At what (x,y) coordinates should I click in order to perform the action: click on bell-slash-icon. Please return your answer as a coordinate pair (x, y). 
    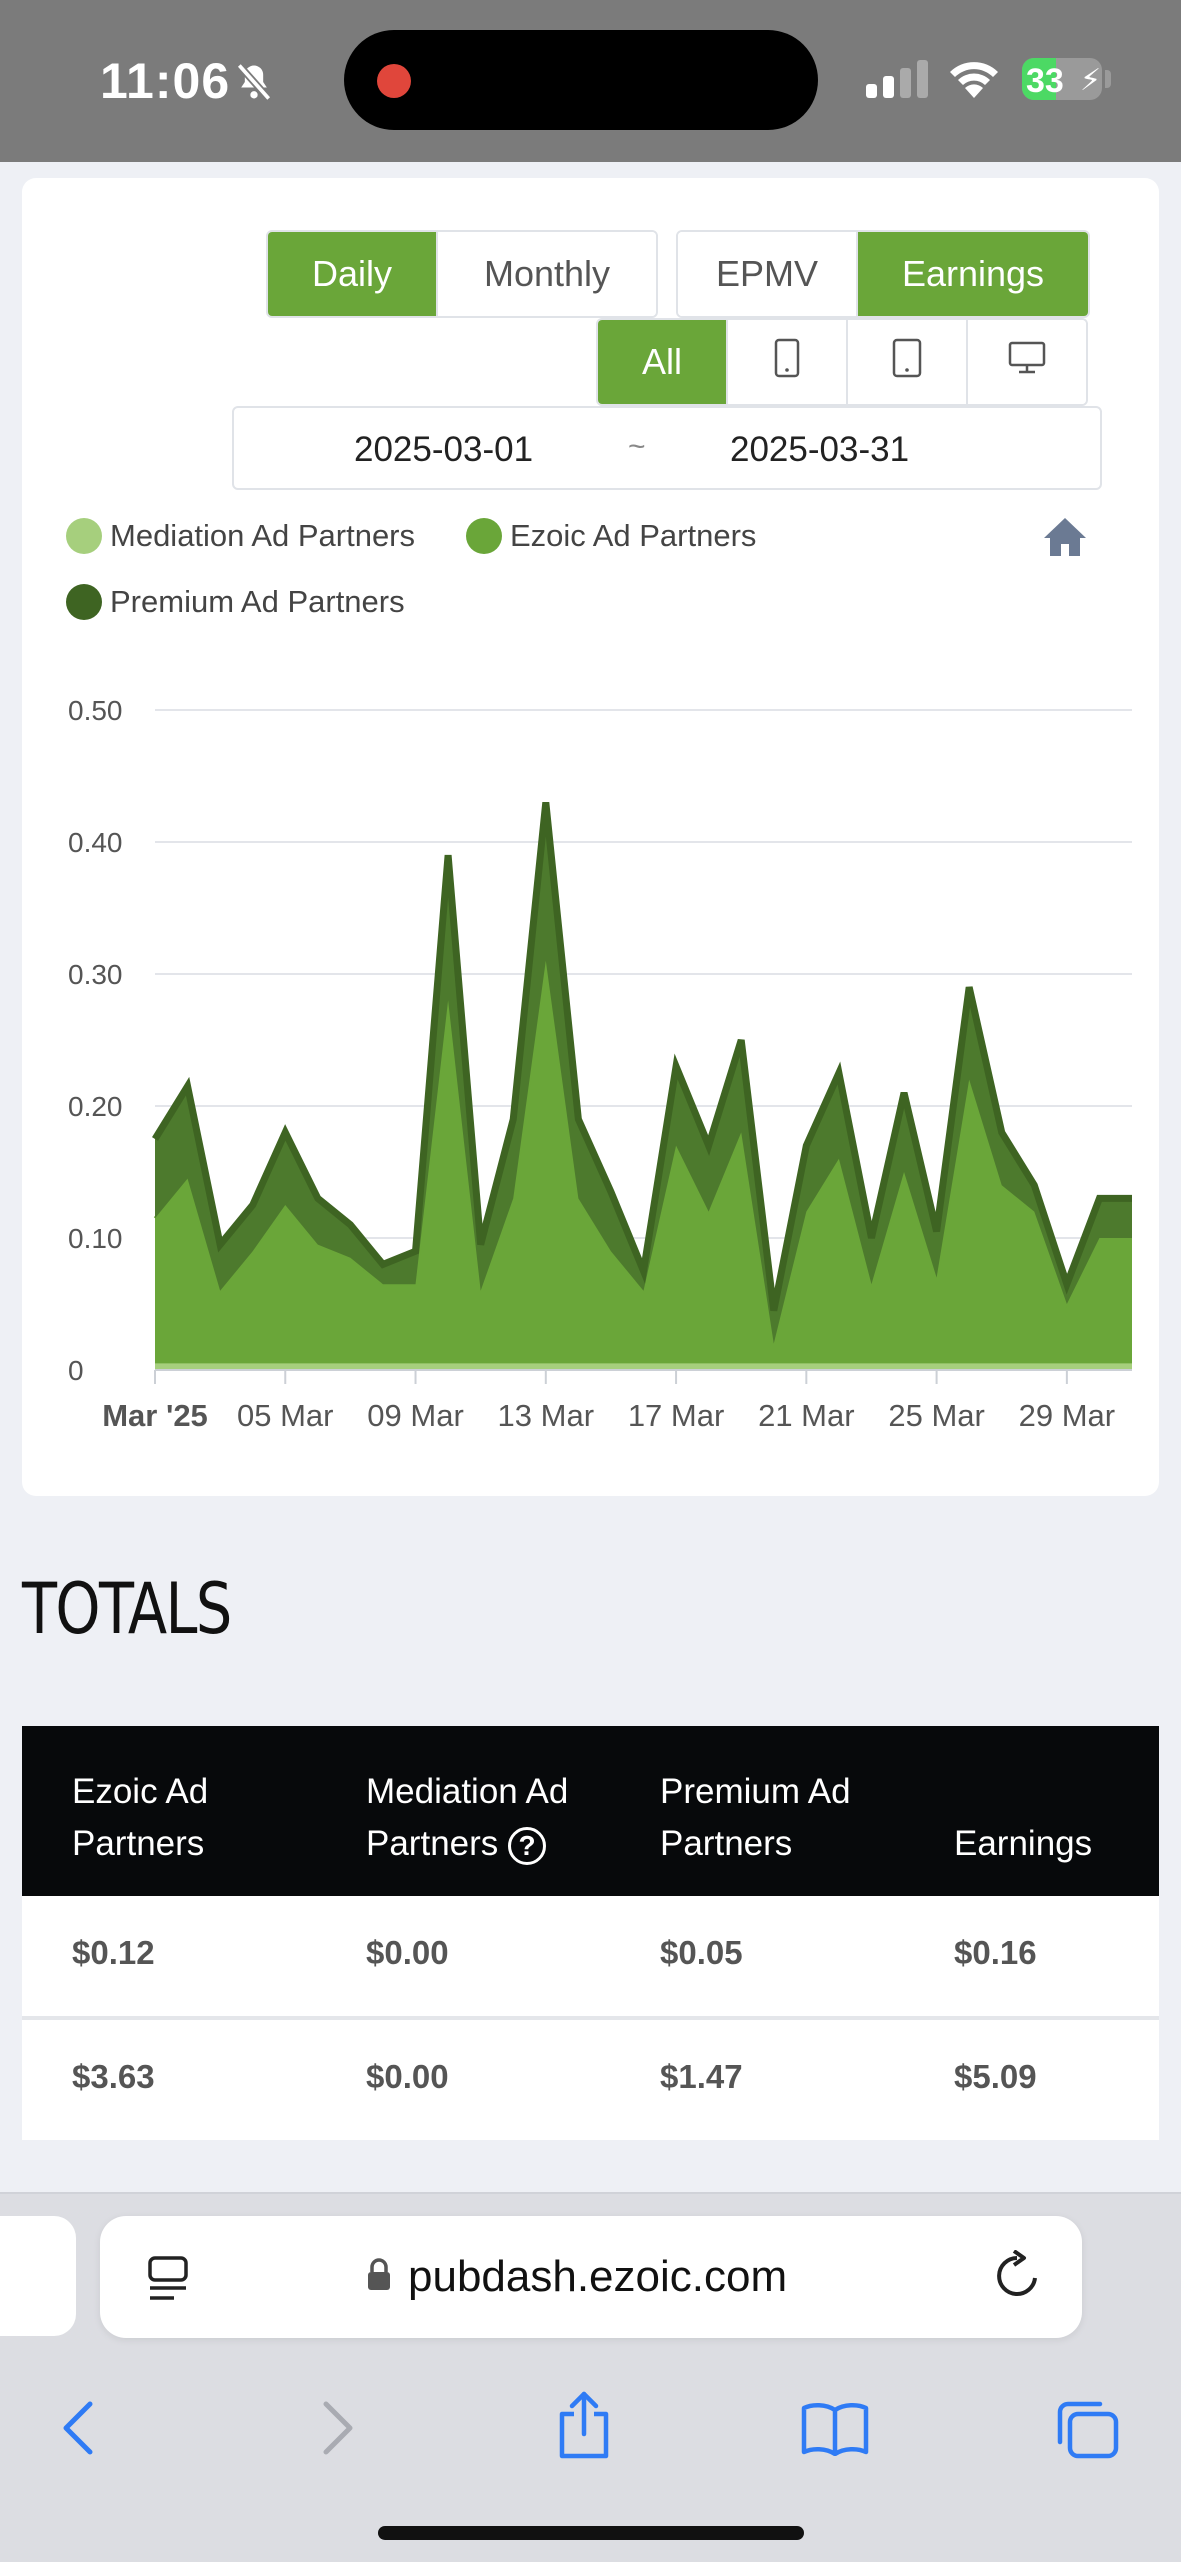
    Looking at the image, I should click on (254, 84).